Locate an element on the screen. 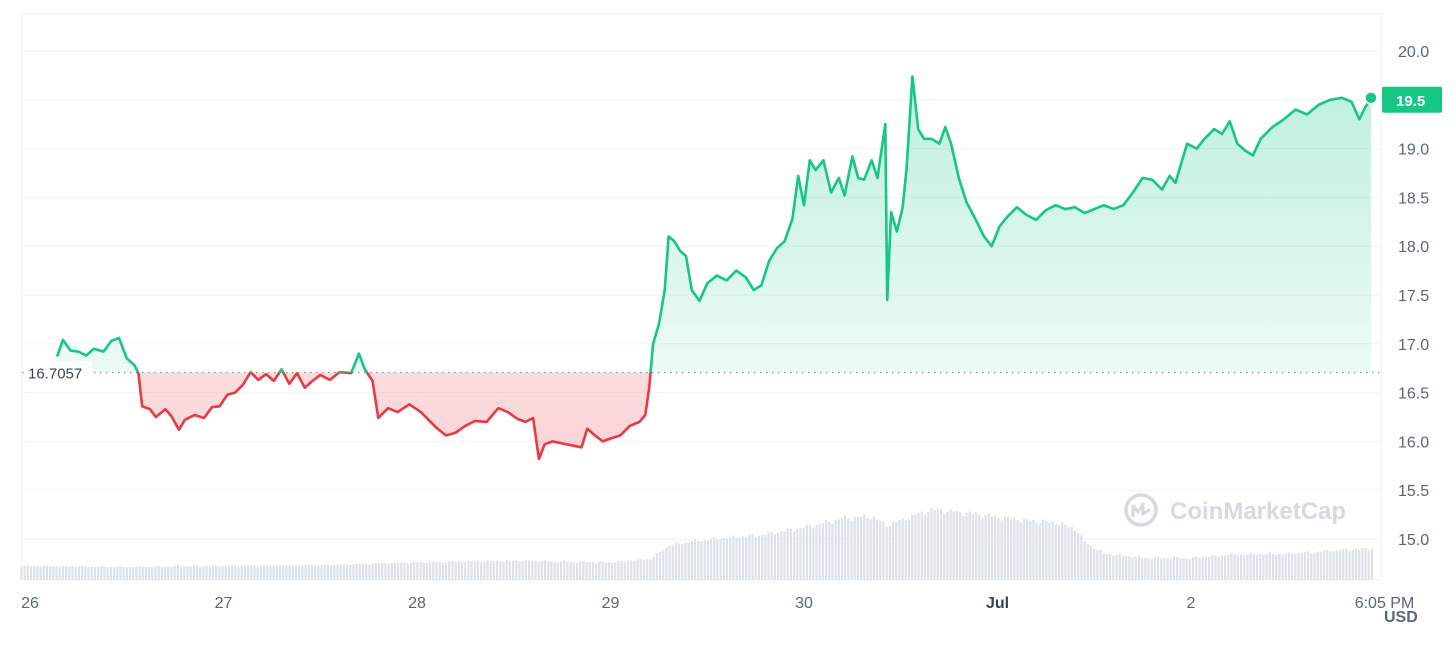 The height and width of the screenshot is (651, 1456). watermark-text: CoinMarketCap is located at coordinates (1258, 511).